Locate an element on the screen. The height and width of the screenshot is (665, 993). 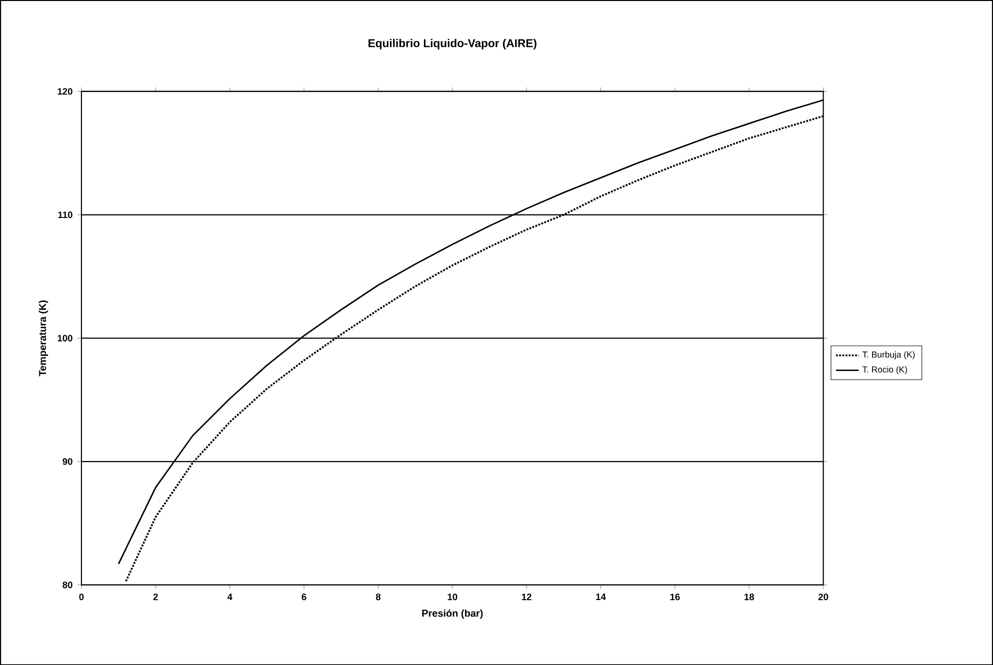
x-tick-label: 8 is located at coordinates (378, 596).